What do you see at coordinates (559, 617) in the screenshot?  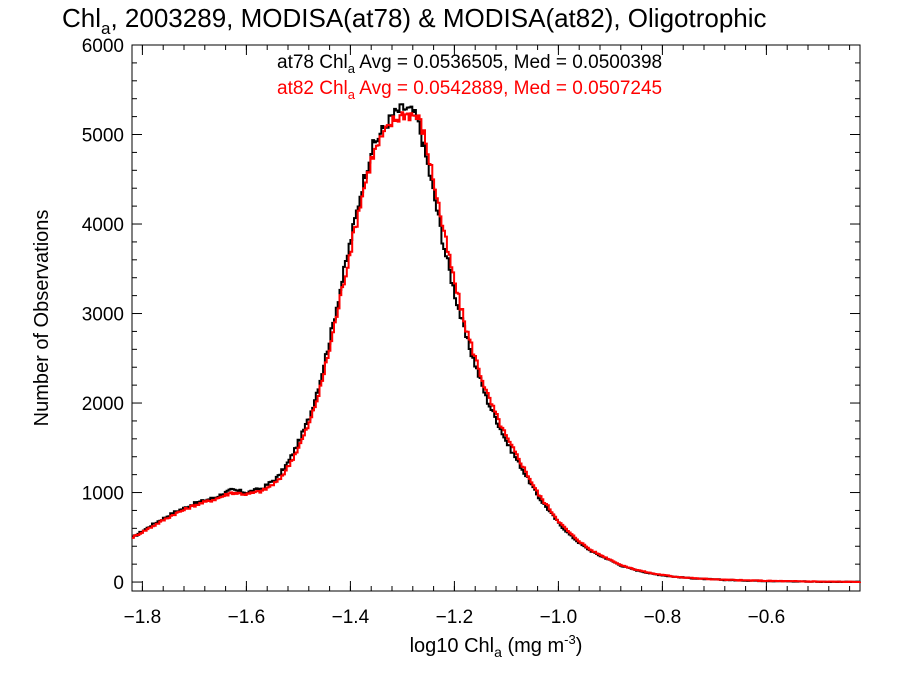 I see `x-tick-label: −1.0` at bounding box center [559, 617].